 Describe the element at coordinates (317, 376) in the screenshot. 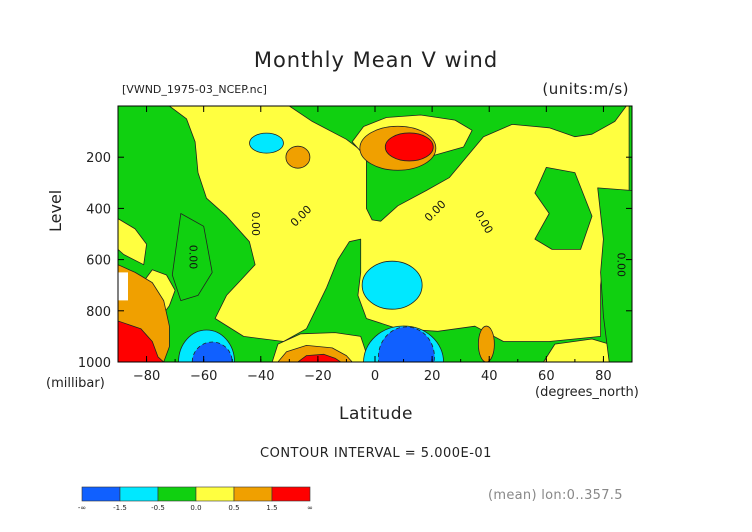

I see `x-tick-label: −20` at that location.